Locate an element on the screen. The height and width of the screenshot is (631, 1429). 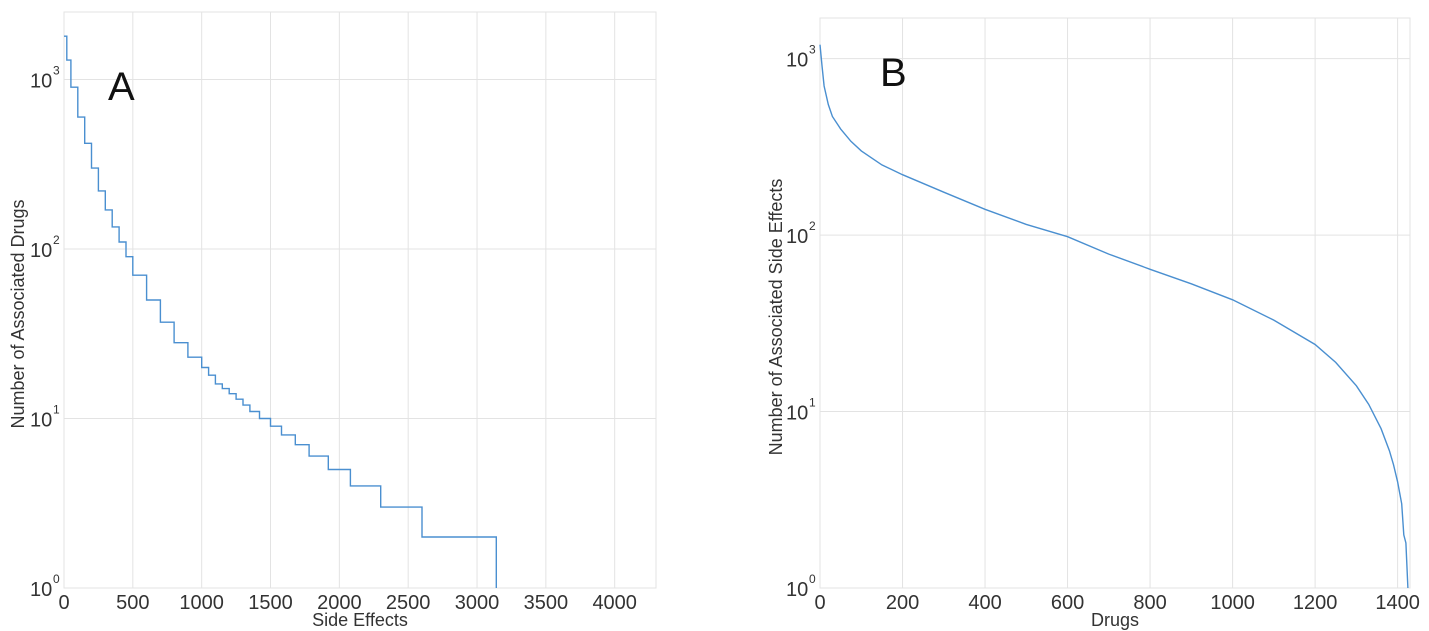
y-axis-label: Number of Associated Drugs is located at coordinates (18, 313).